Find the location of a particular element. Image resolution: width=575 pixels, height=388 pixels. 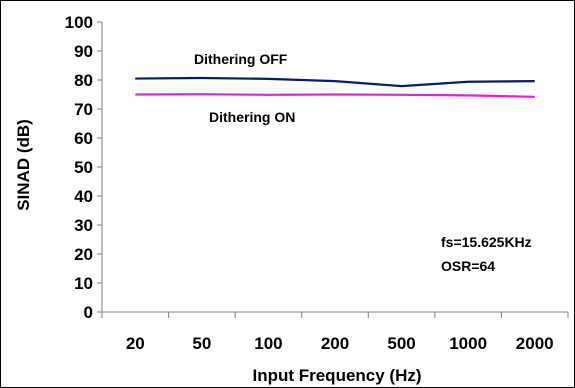

series-line-dithering-off is located at coordinates (335, 82).